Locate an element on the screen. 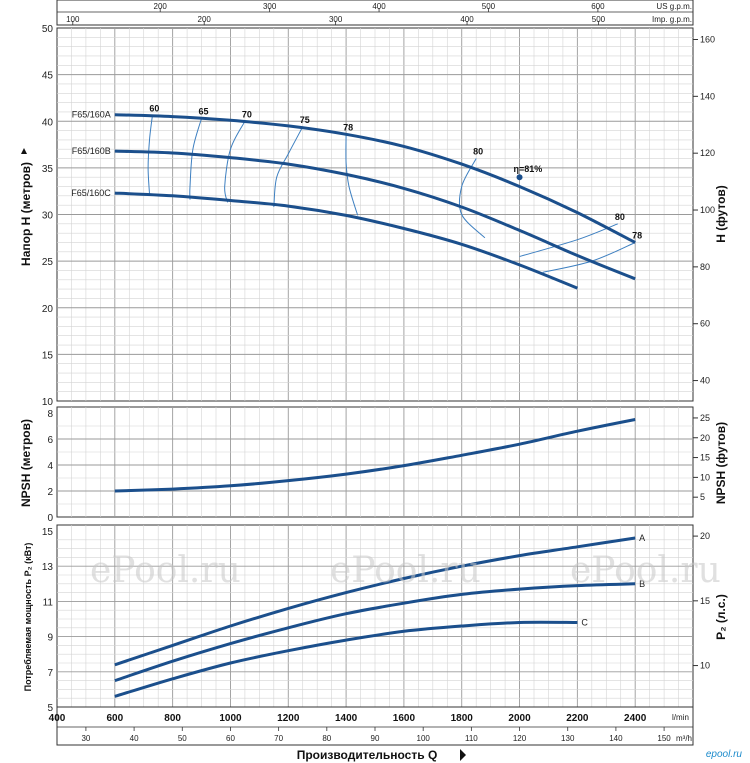 The image size is (750, 763). npsh-y-tick: 8 is located at coordinates (50, 414).